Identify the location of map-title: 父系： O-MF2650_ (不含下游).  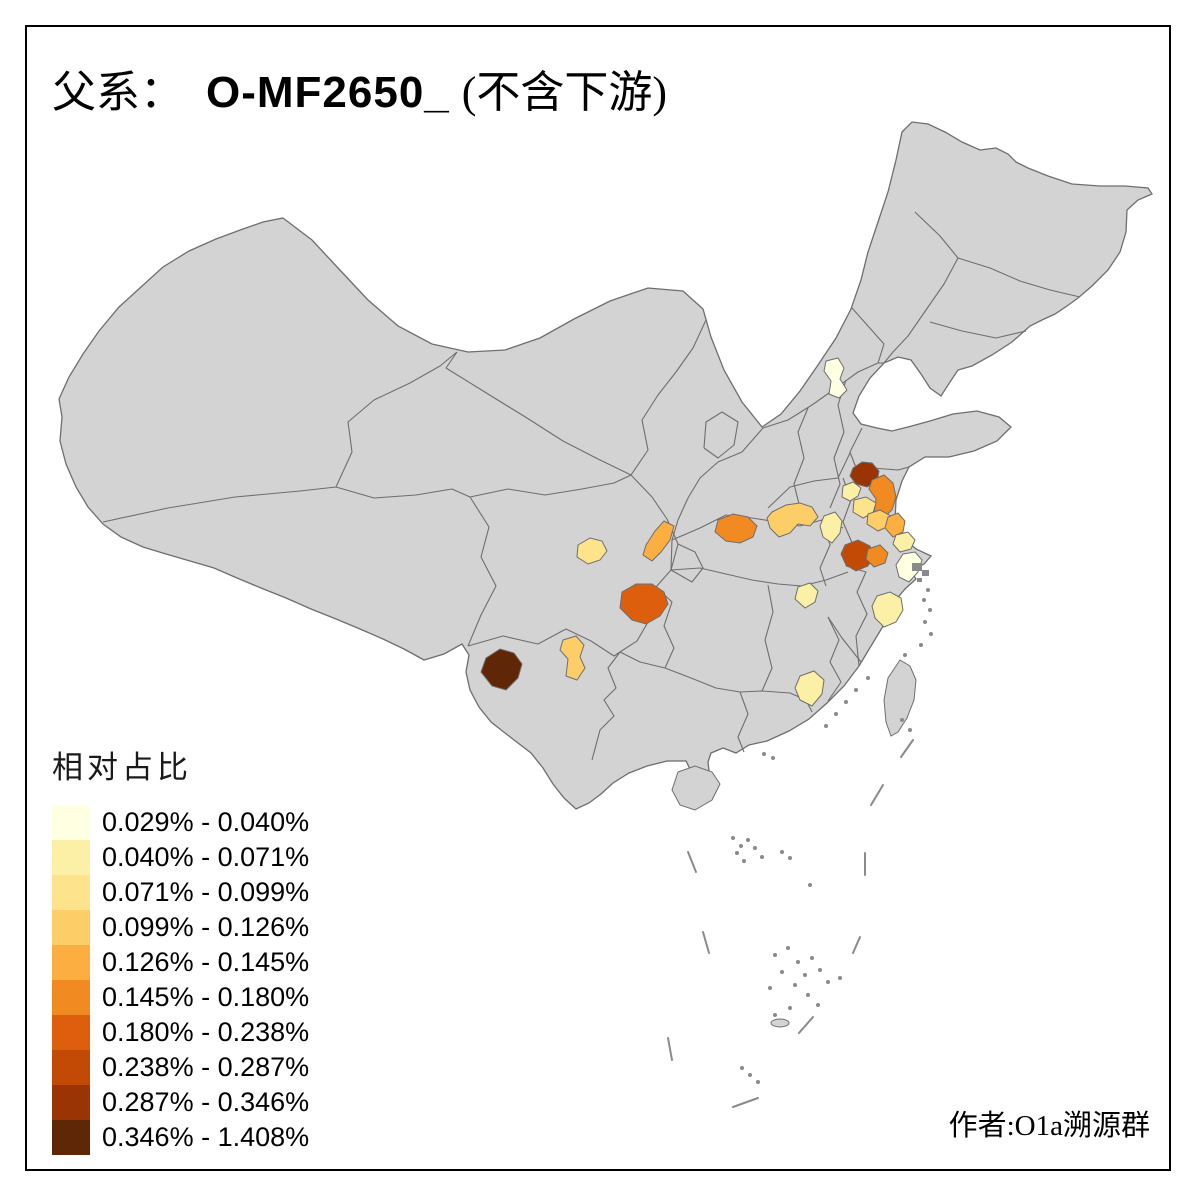
(359, 88).